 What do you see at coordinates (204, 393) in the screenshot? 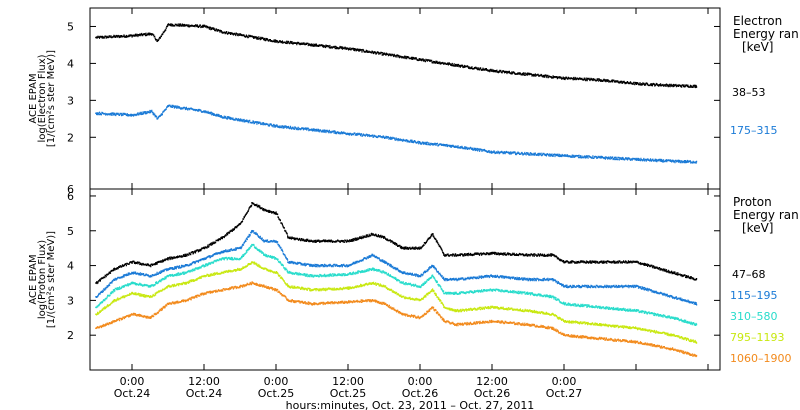
I see `xtick-label-date: Oct.24` at bounding box center [204, 393].